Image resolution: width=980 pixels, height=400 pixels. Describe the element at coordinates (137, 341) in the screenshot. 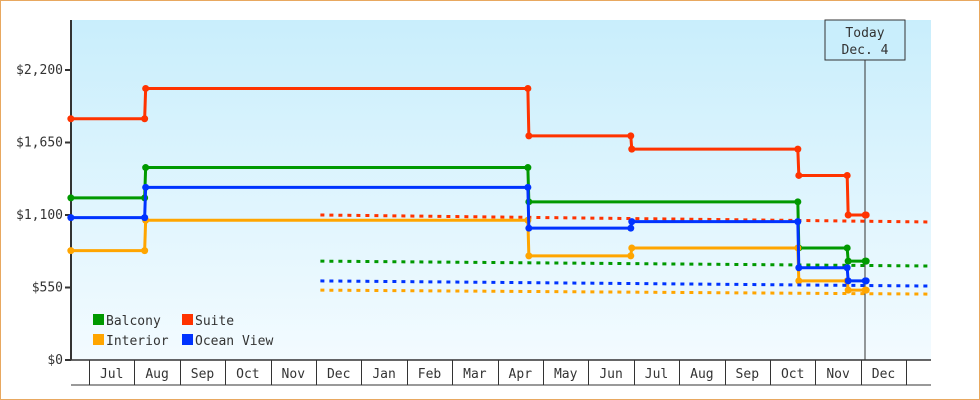

I see `legend-label: Interior` at that location.